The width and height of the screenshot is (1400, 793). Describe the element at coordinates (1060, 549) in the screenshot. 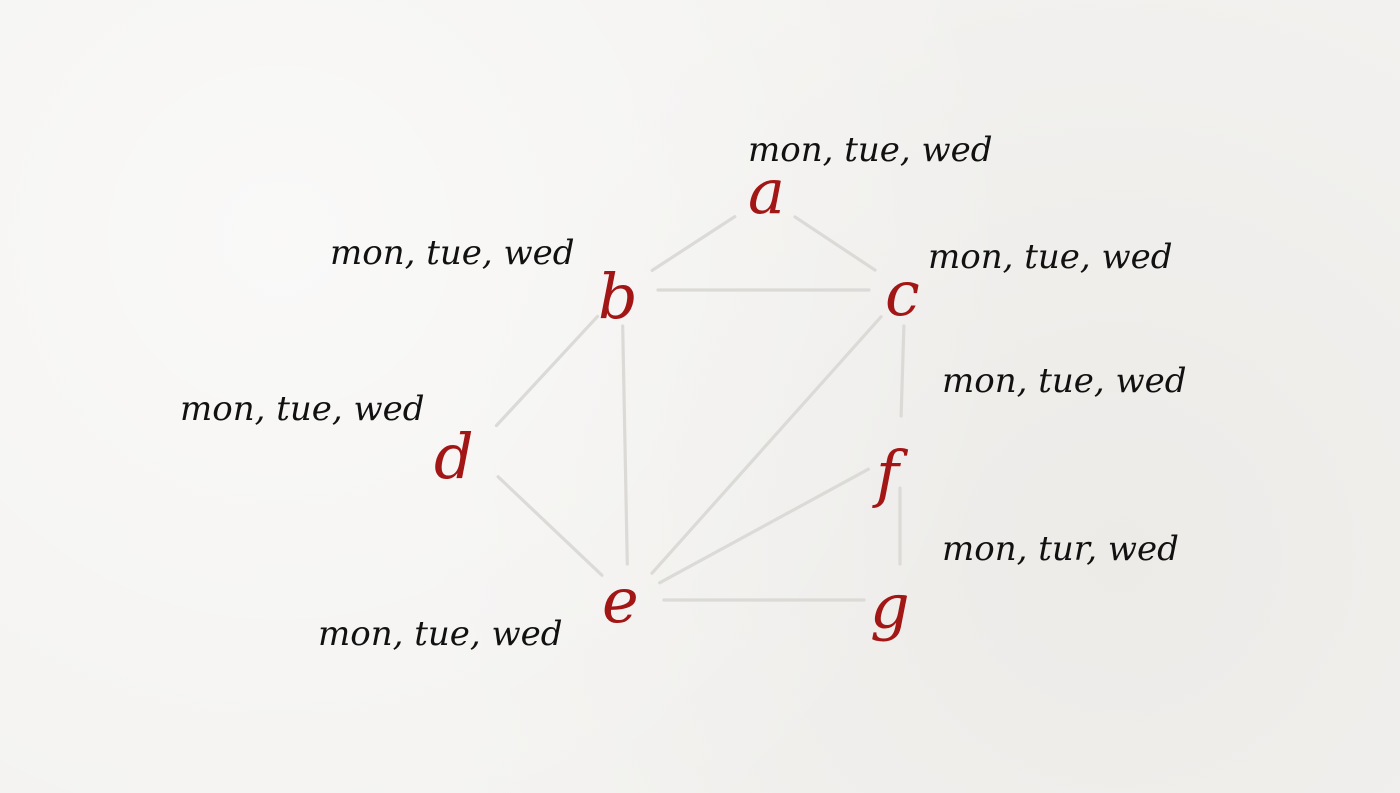

I see `domain-g: mon, tur, wed` at that location.